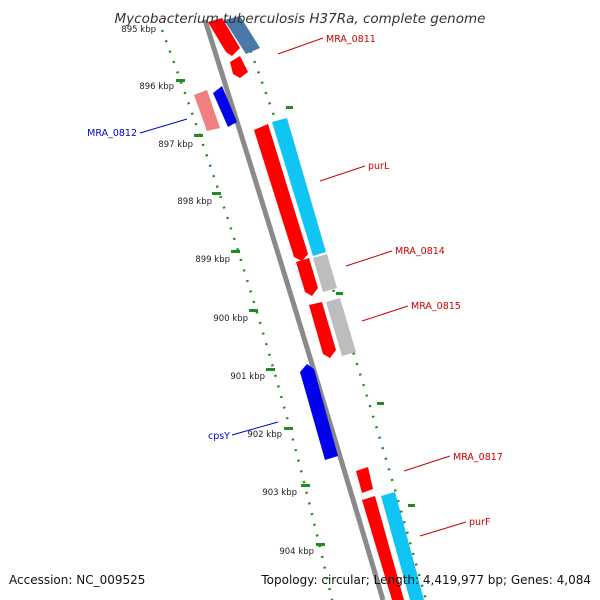 This screenshot has width=600, height=600. Describe the element at coordinates (194, 202) in the screenshot. I see `tick-label: 898 kbp` at that location.